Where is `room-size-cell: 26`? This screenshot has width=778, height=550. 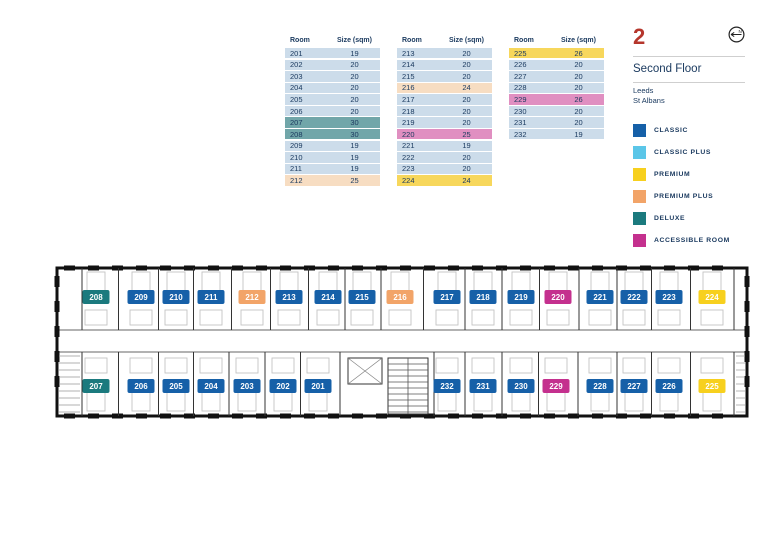
room-size-cell: 26 is located at coordinates (578, 99).